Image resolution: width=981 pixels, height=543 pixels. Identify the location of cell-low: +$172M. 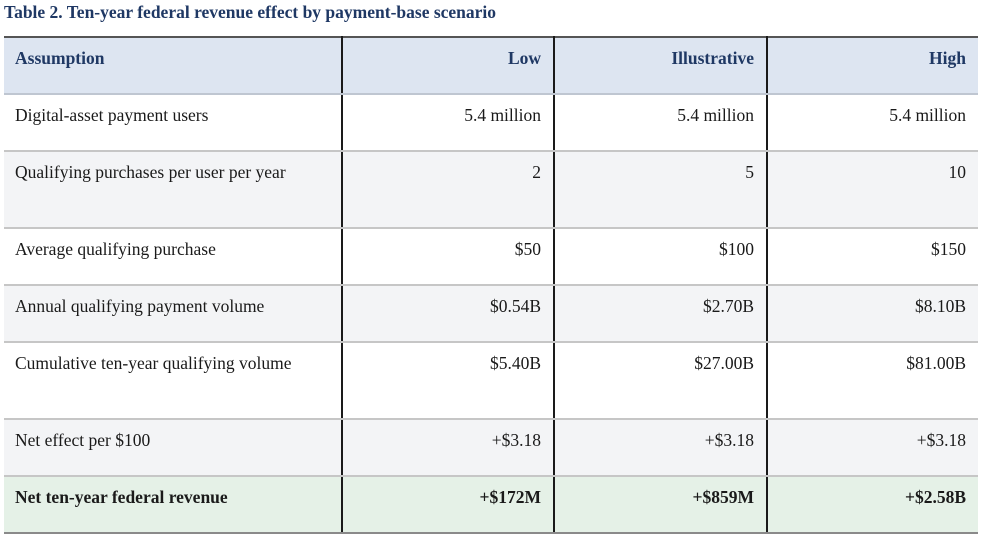
(448, 505).